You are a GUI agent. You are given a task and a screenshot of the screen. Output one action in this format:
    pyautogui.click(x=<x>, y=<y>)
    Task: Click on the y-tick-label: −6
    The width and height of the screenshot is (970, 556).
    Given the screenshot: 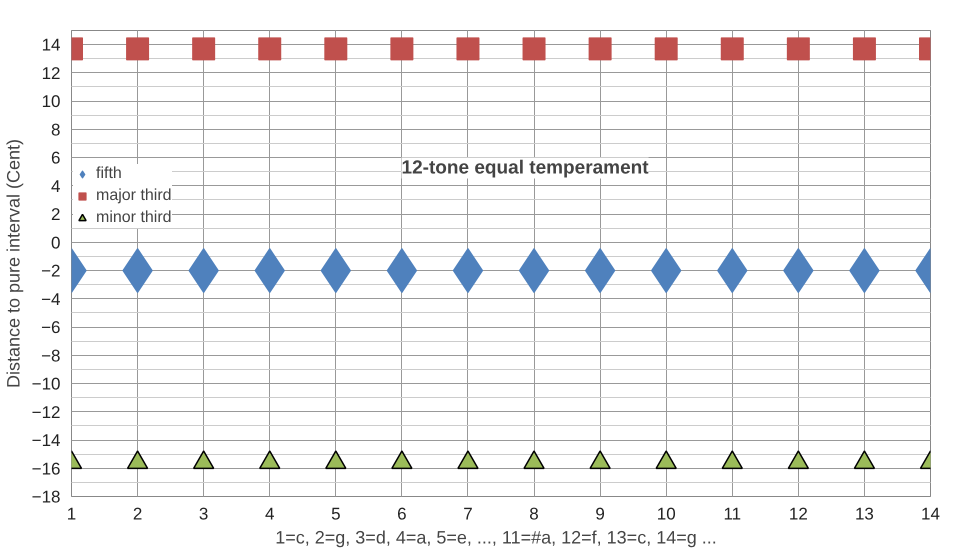 What is the action you would take?
    pyautogui.click(x=51, y=328)
    